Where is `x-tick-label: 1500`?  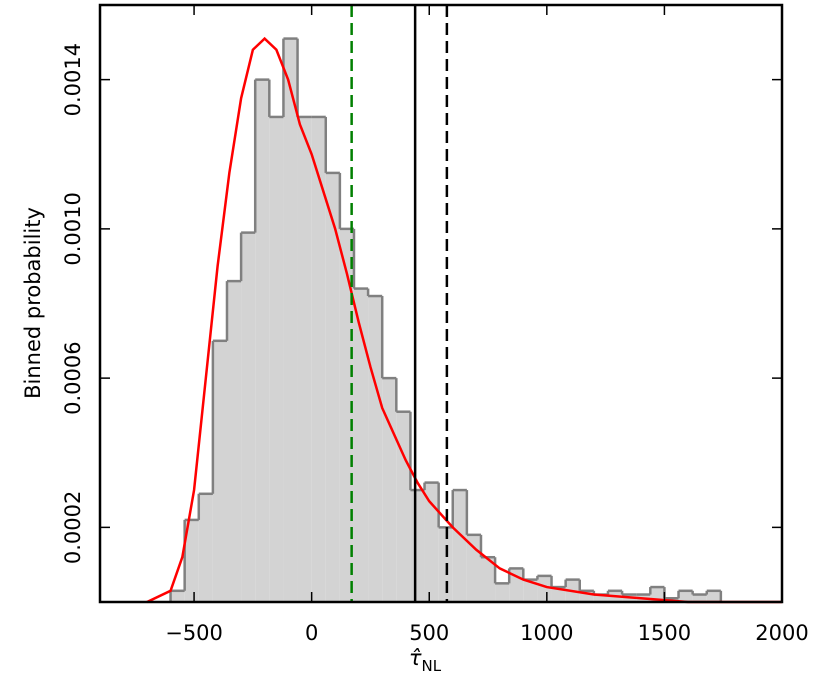
x-tick-label: 1500 is located at coordinates (664, 633).